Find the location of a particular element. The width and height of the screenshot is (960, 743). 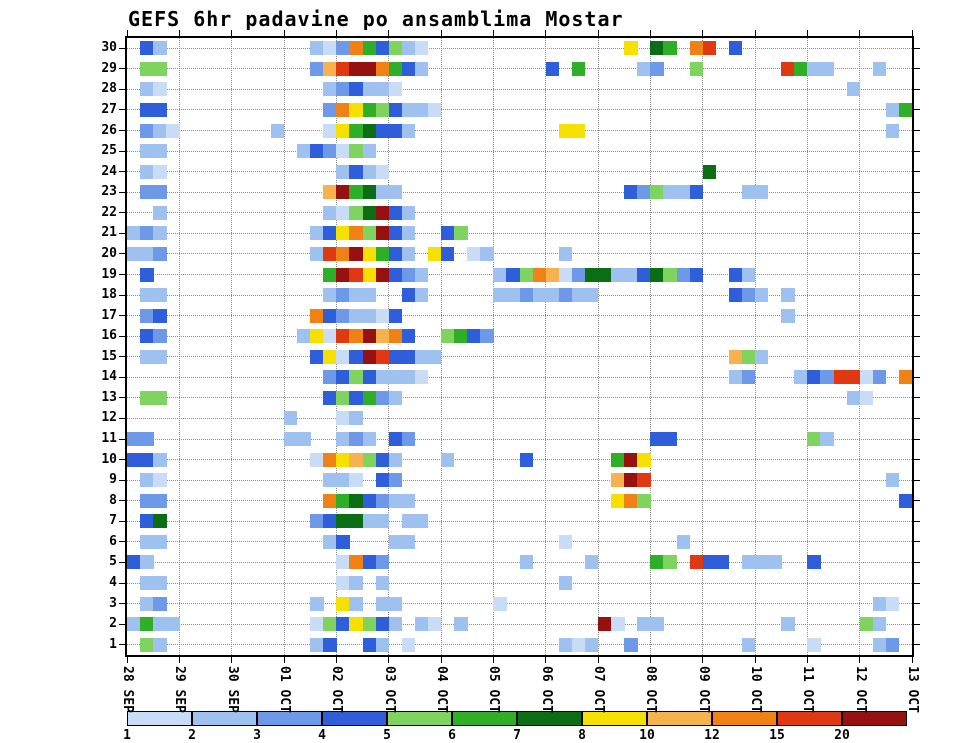

y-axis-label: 13 is located at coordinates (109, 397).